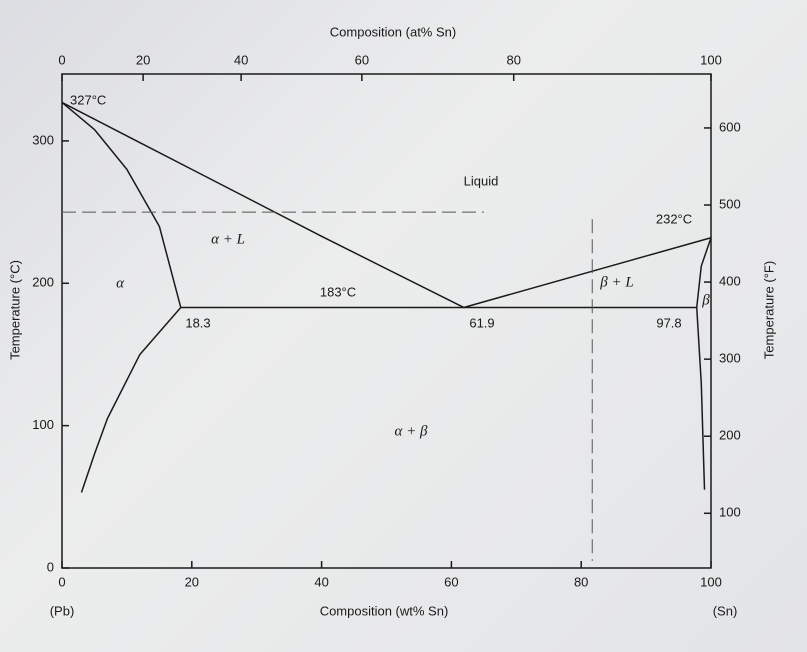  Describe the element at coordinates (241, 59) in the screenshot. I see `x2-tick-label: 40` at that location.